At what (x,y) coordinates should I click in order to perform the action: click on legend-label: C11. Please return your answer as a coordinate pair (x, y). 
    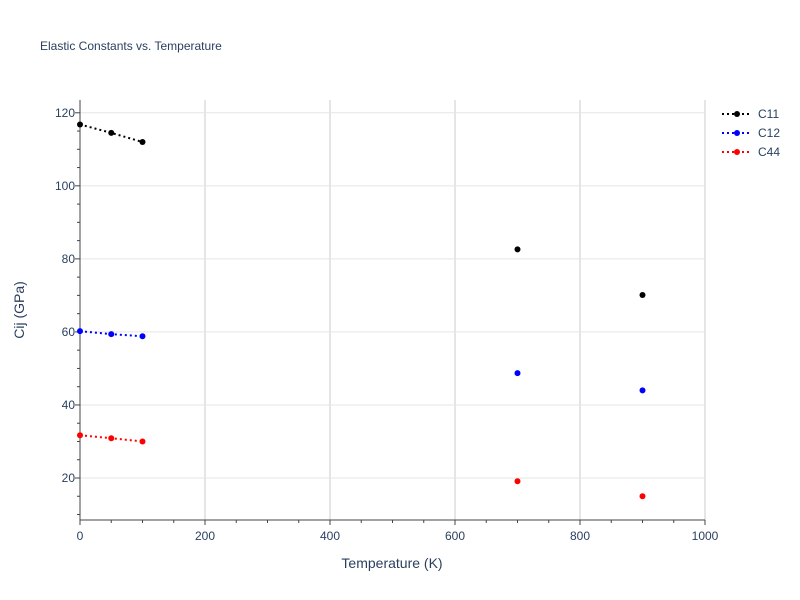
    Looking at the image, I should click on (768, 114).